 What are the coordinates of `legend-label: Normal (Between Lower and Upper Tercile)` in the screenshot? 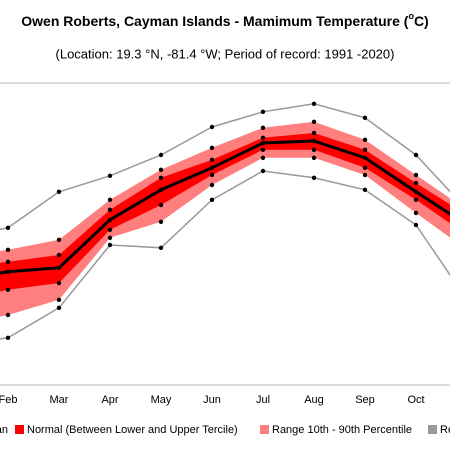 It's located at (132, 430).